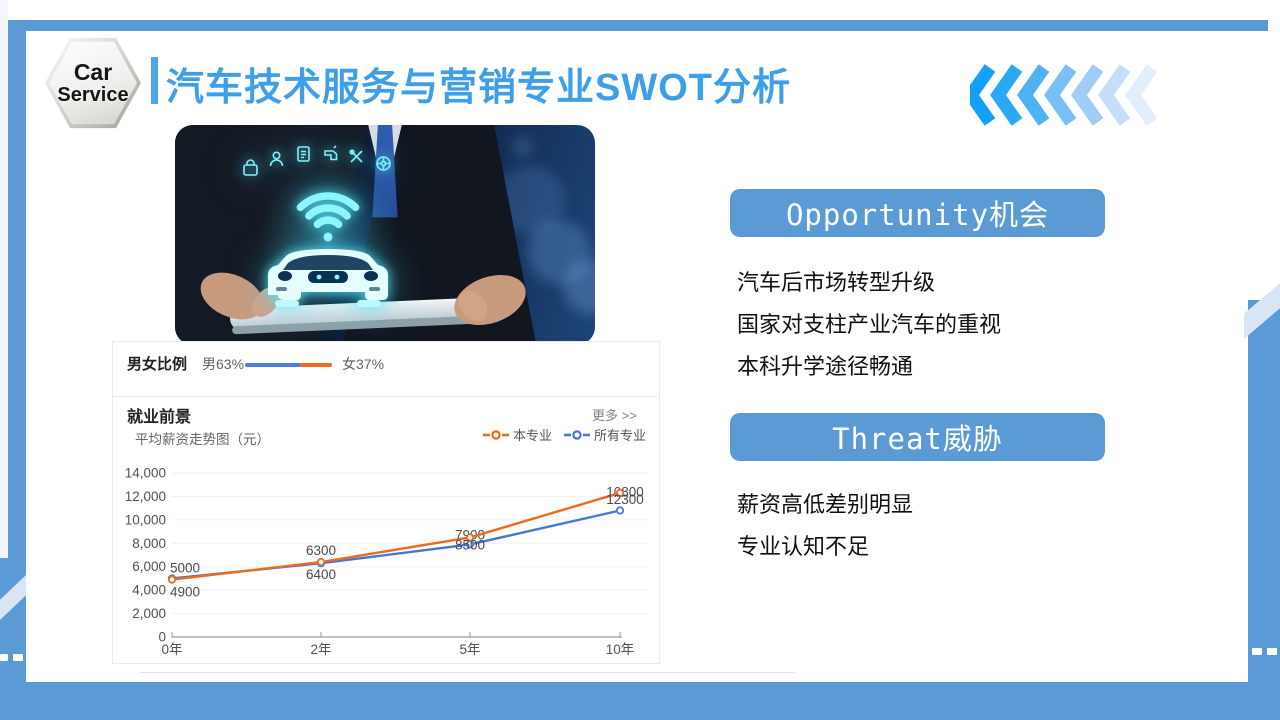 This screenshot has height=720, width=1280. Describe the element at coordinates (159, 417) in the screenshot. I see `employment-outlook-title: 就业前景` at that location.